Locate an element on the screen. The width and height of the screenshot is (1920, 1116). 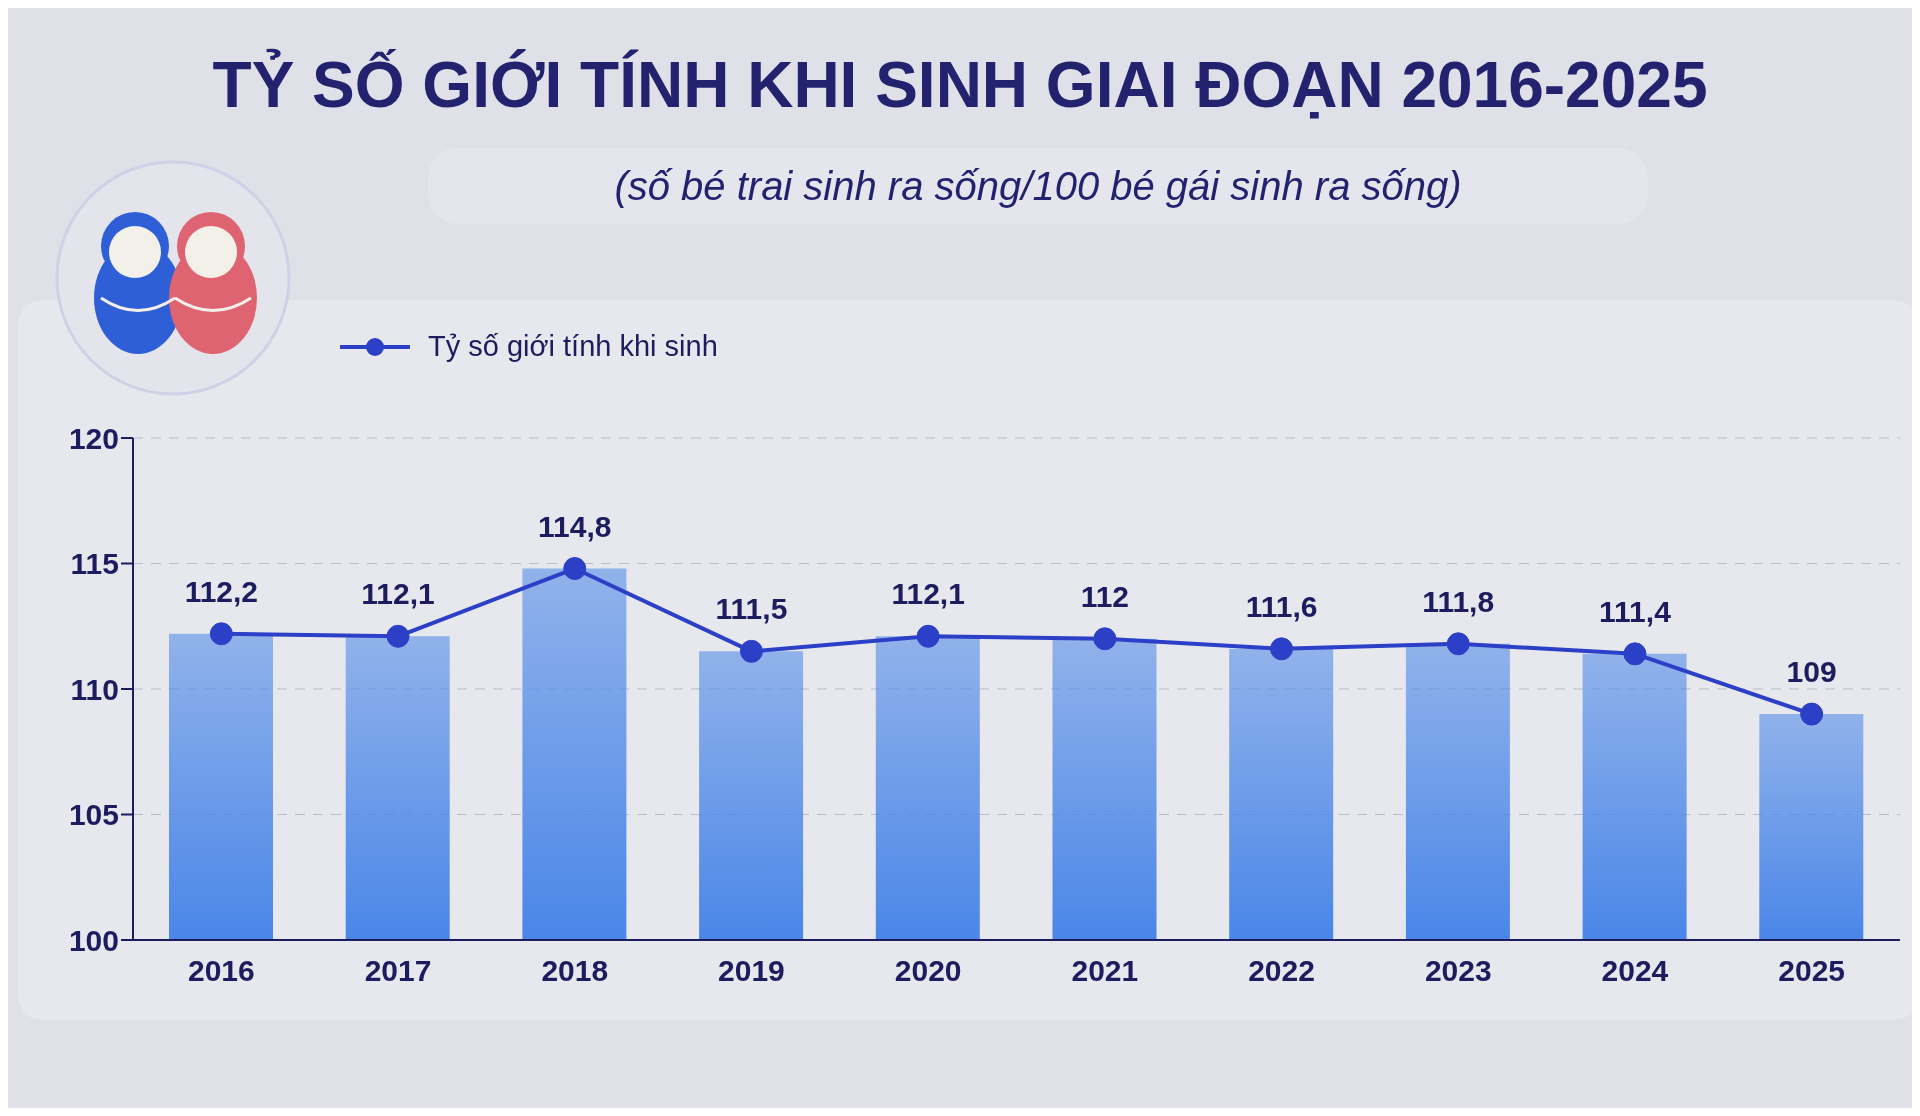
x-tick-label: 2020 is located at coordinates (928, 971).